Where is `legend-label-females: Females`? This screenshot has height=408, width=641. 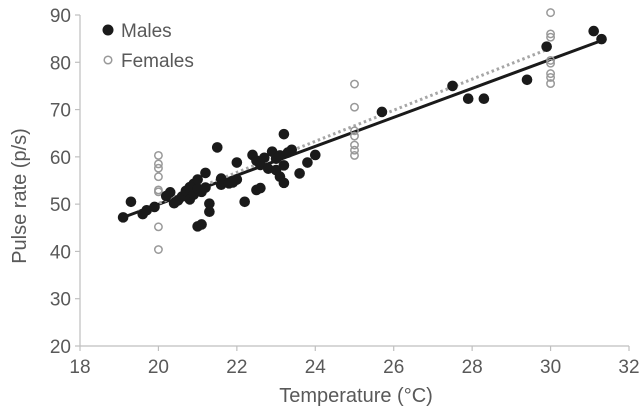
legend-label-females: Females is located at coordinates (157, 61).